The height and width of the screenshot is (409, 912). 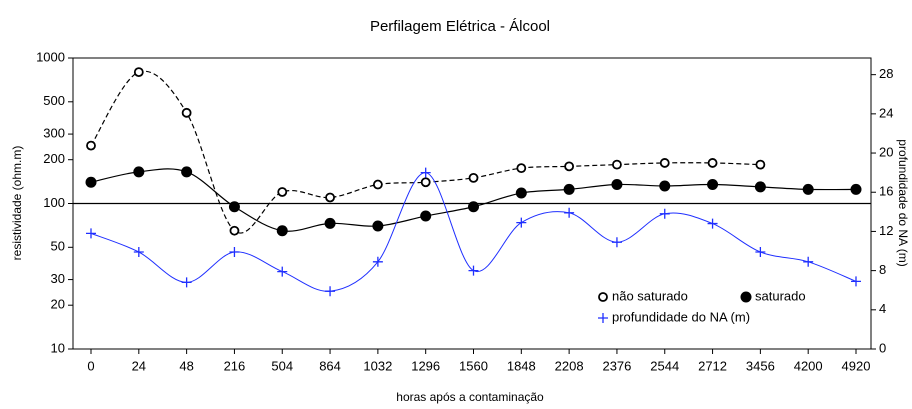 What do you see at coordinates (664, 365) in the screenshot?
I see `x-tick-label: 2544` at bounding box center [664, 365].